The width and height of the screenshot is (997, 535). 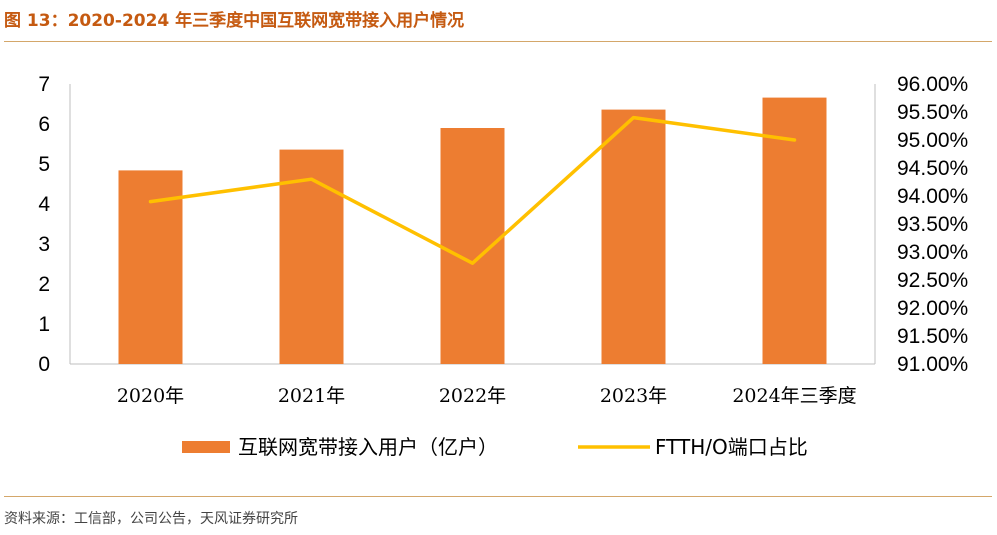 What do you see at coordinates (206, 447) in the screenshot?
I see `legend-swatch-bar` at bounding box center [206, 447].